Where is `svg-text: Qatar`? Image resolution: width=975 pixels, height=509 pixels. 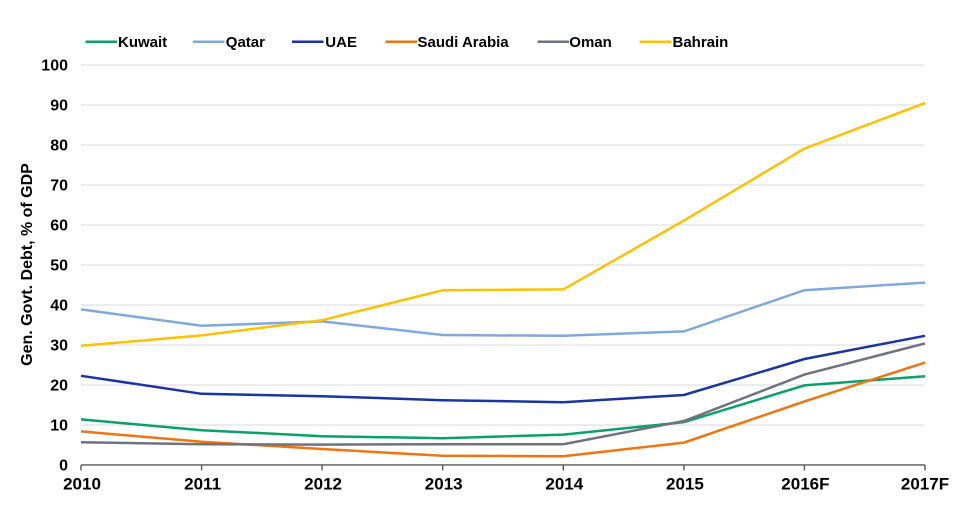
svg-text: Qatar is located at coordinates (245, 42).